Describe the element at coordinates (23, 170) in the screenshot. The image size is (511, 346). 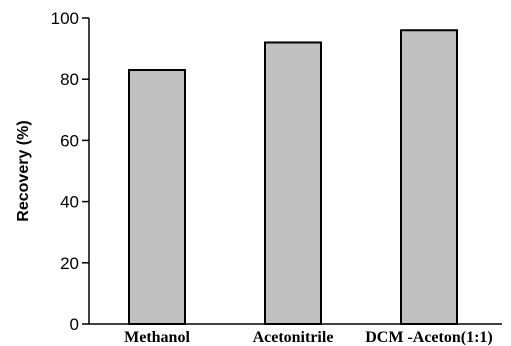
I see `y-axis-label: Recovery (%)` at that location.